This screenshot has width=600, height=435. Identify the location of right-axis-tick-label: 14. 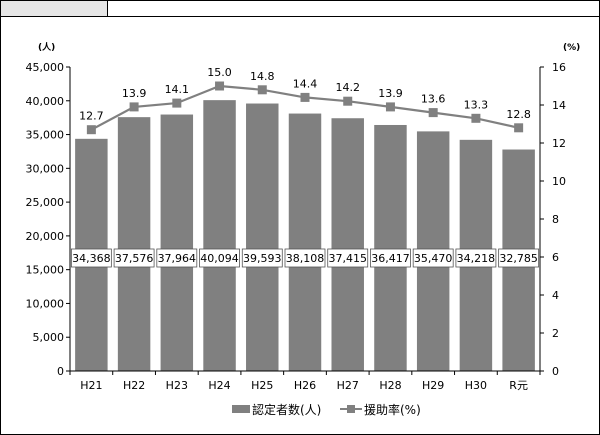
(559, 105).